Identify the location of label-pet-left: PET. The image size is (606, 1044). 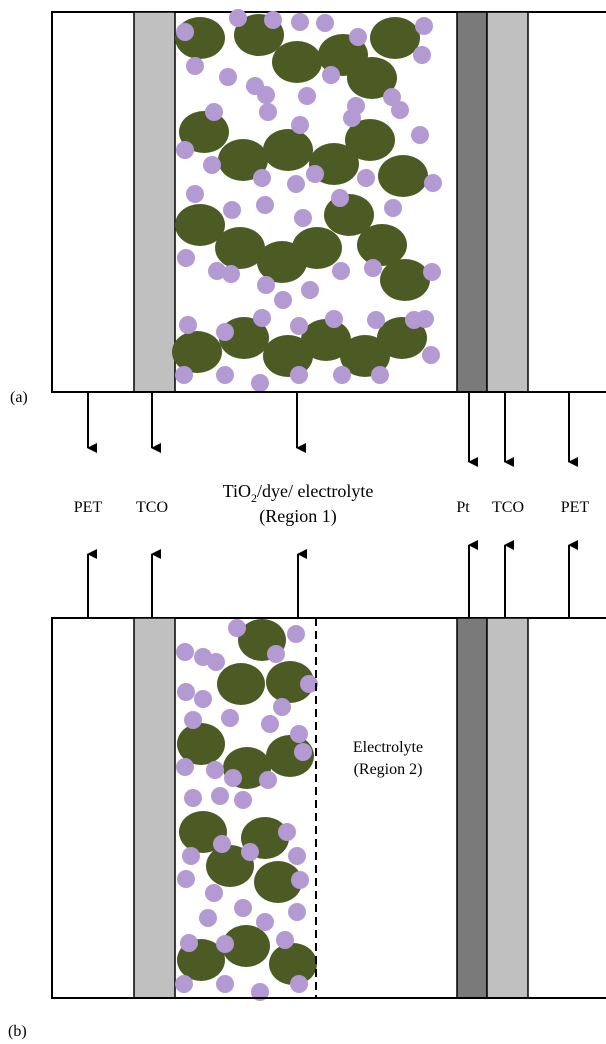
(88, 507).